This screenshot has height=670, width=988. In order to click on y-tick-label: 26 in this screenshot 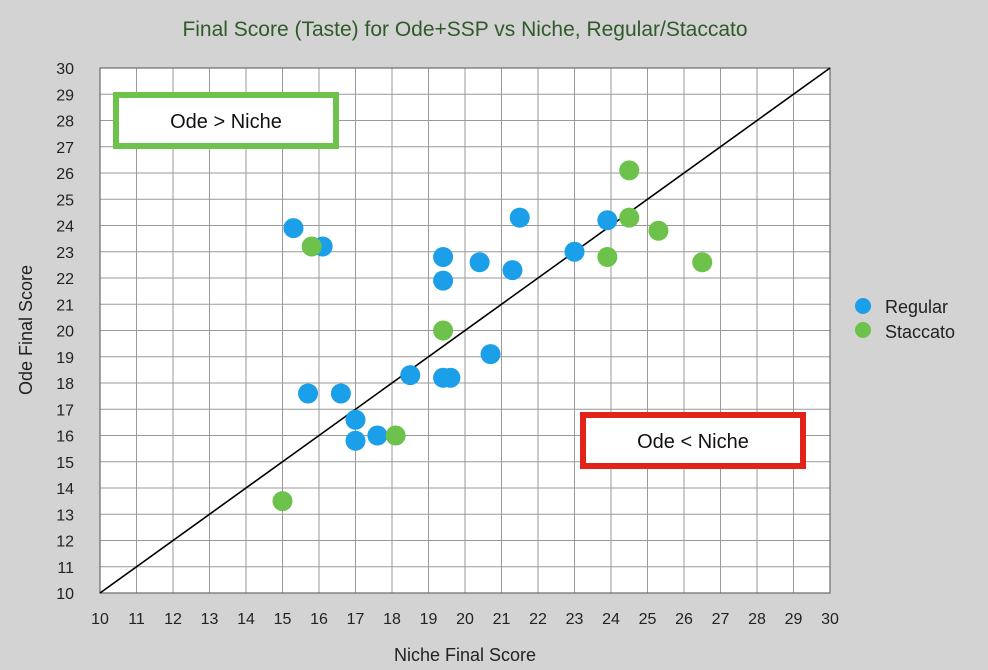, I will do `click(65, 174)`.